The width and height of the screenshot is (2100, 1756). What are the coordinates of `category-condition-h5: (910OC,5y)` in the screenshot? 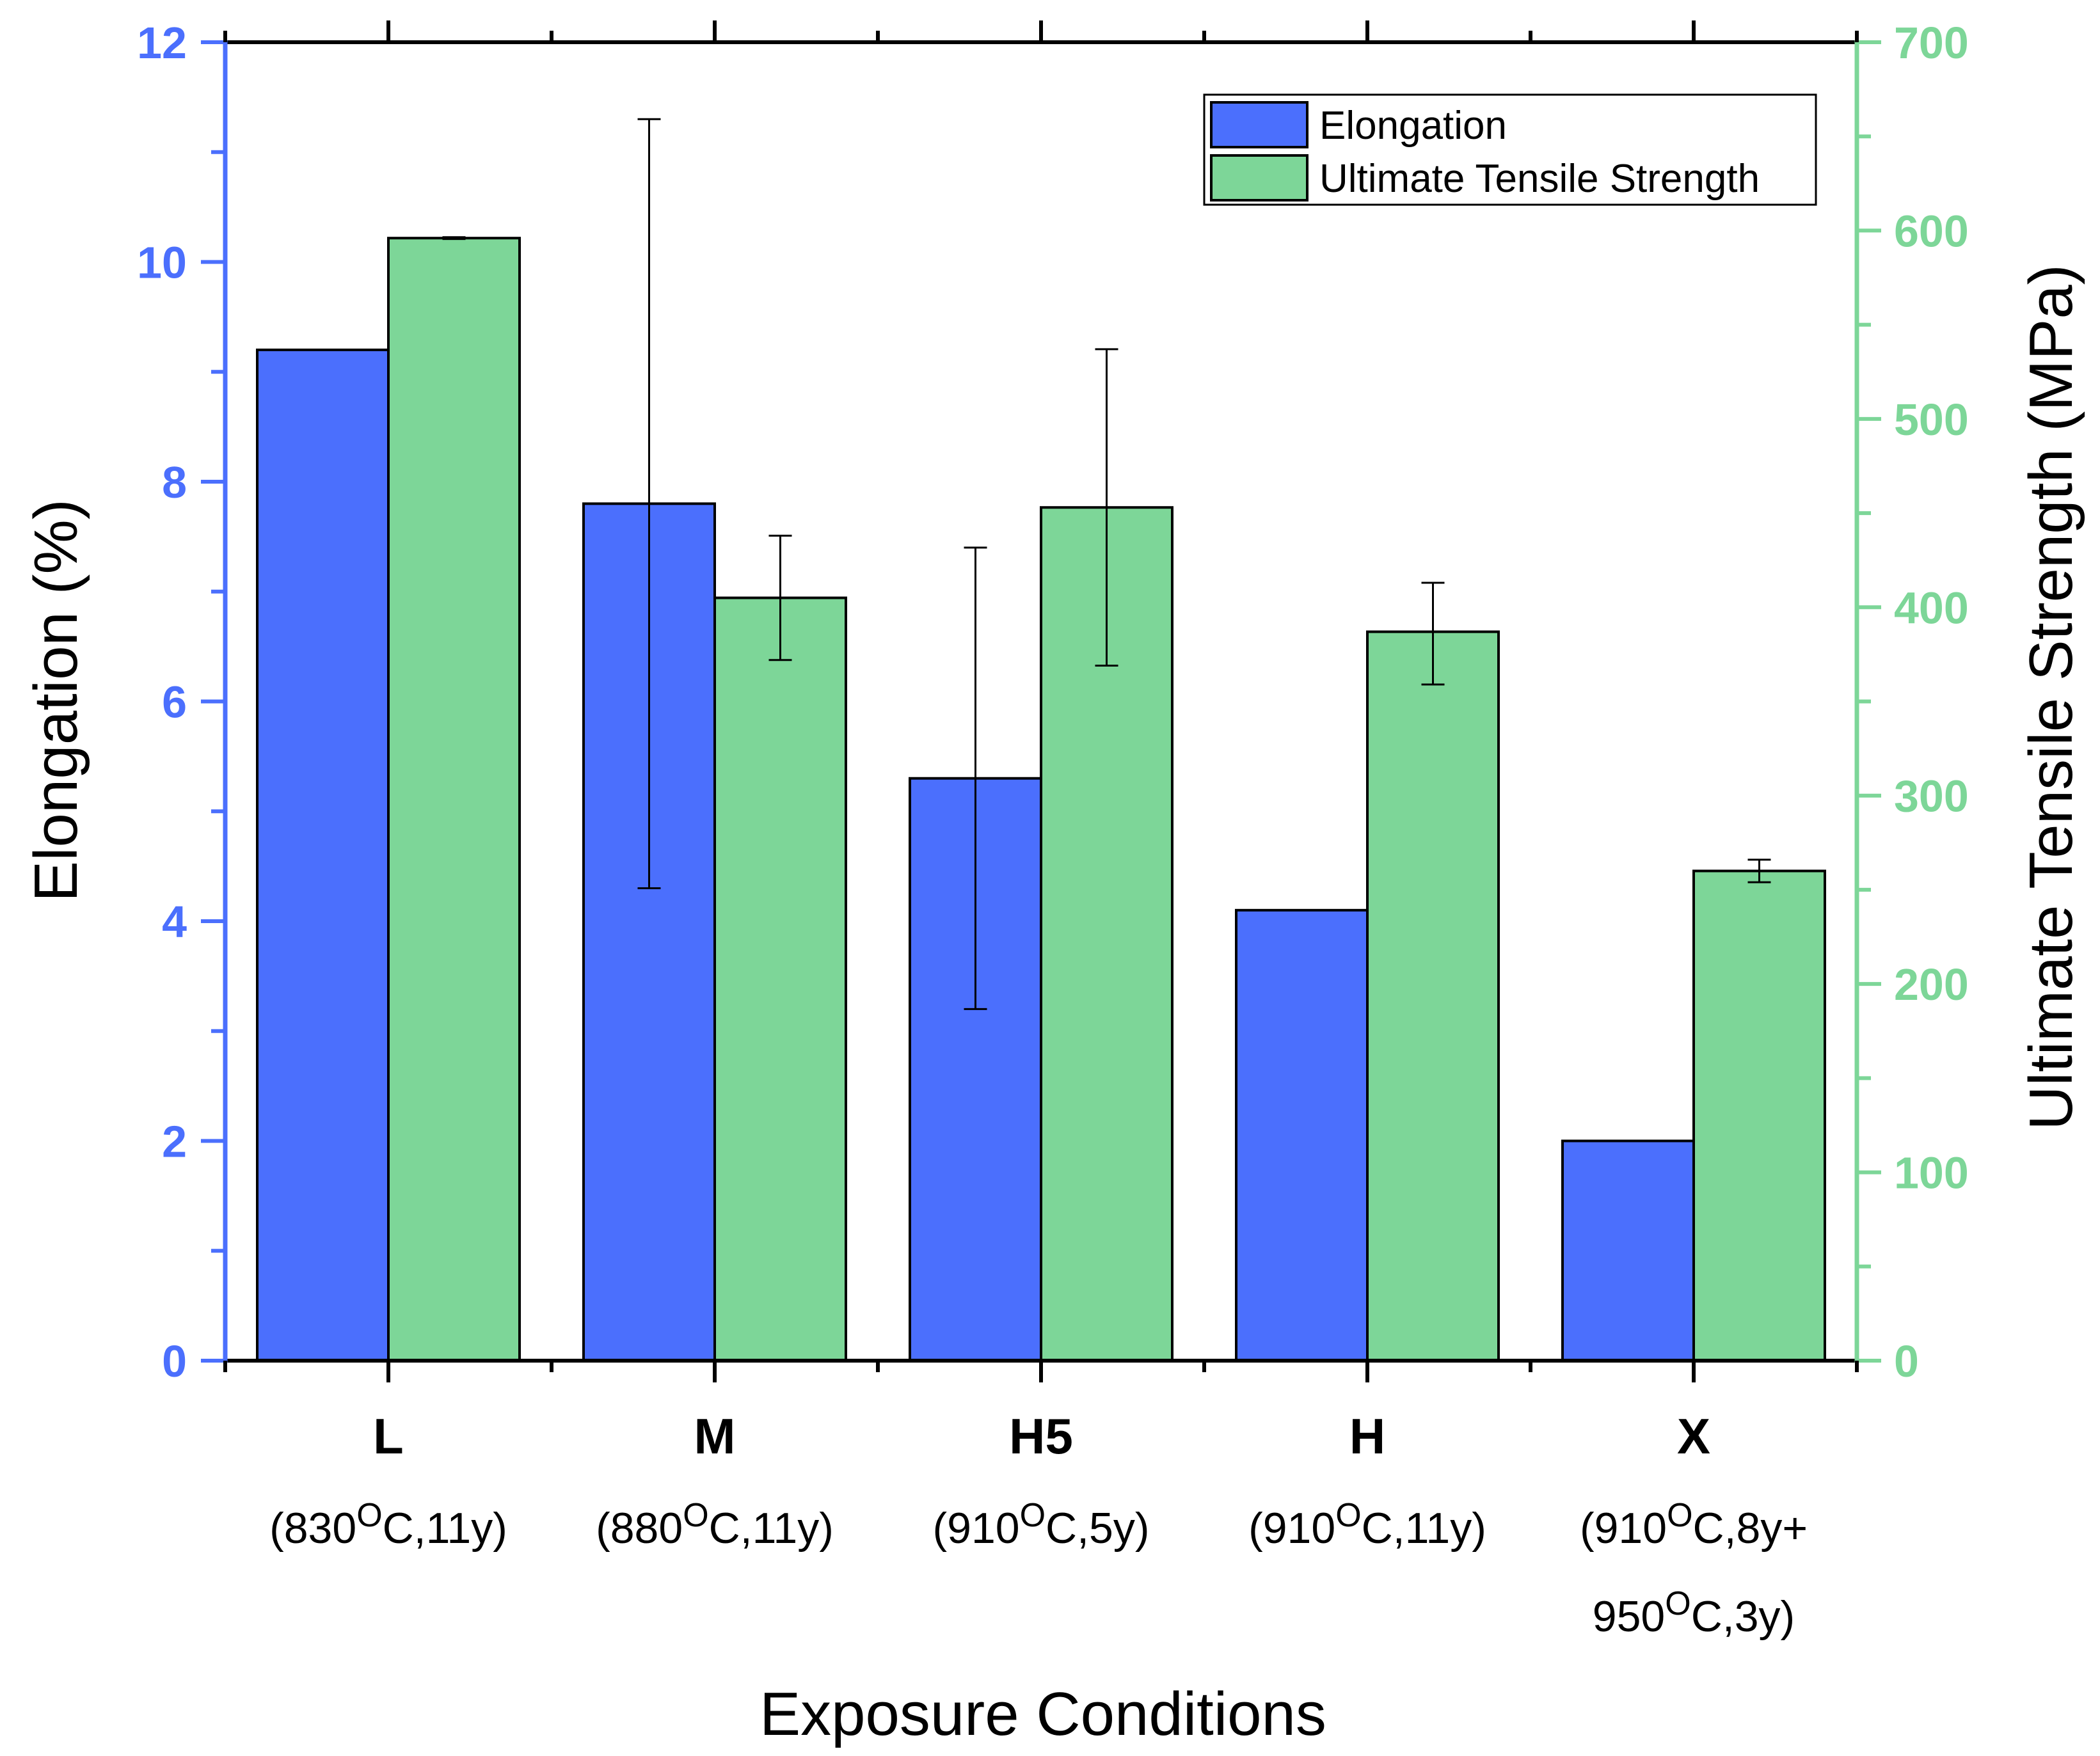 It's located at (1041, 1525).